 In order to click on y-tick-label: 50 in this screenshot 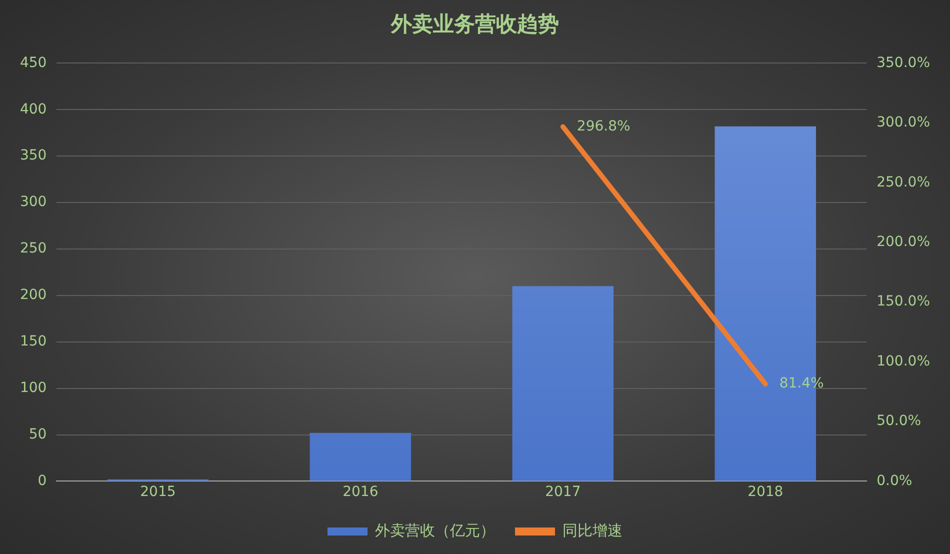, I will do `click(37, 434)`.